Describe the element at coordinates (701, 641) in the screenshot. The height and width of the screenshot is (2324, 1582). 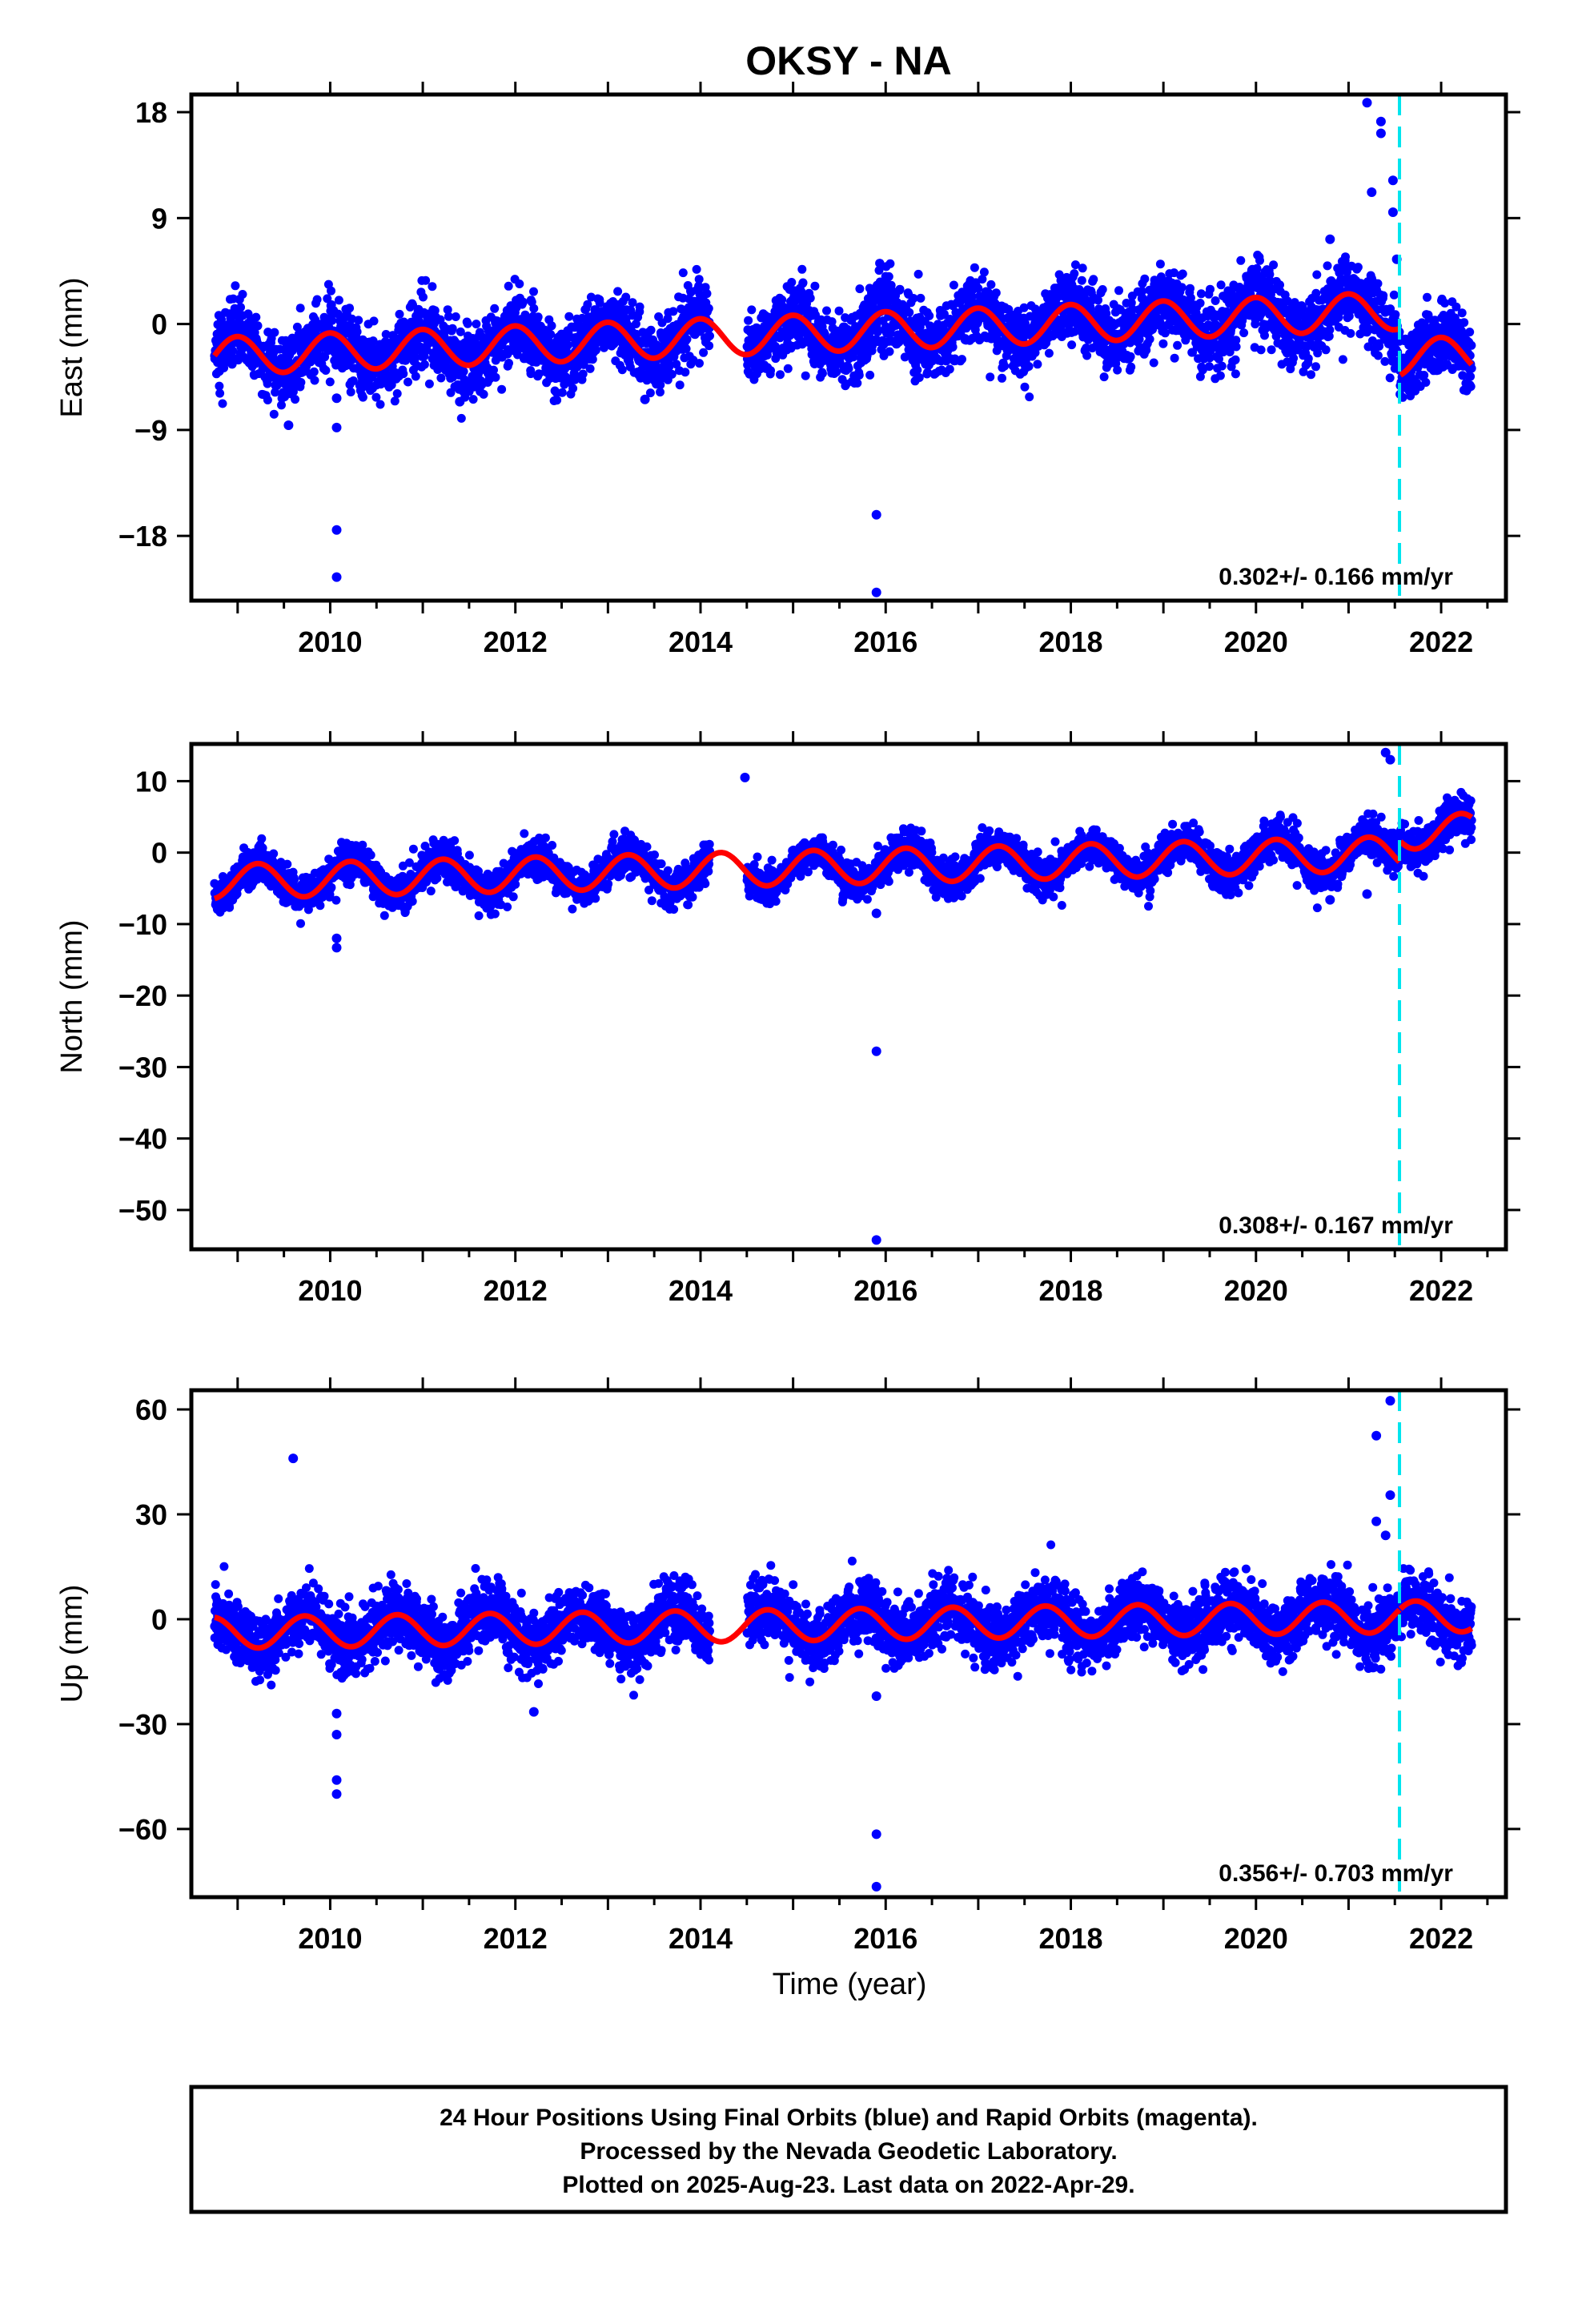
I see `x-tick-label: 2014` at that location.